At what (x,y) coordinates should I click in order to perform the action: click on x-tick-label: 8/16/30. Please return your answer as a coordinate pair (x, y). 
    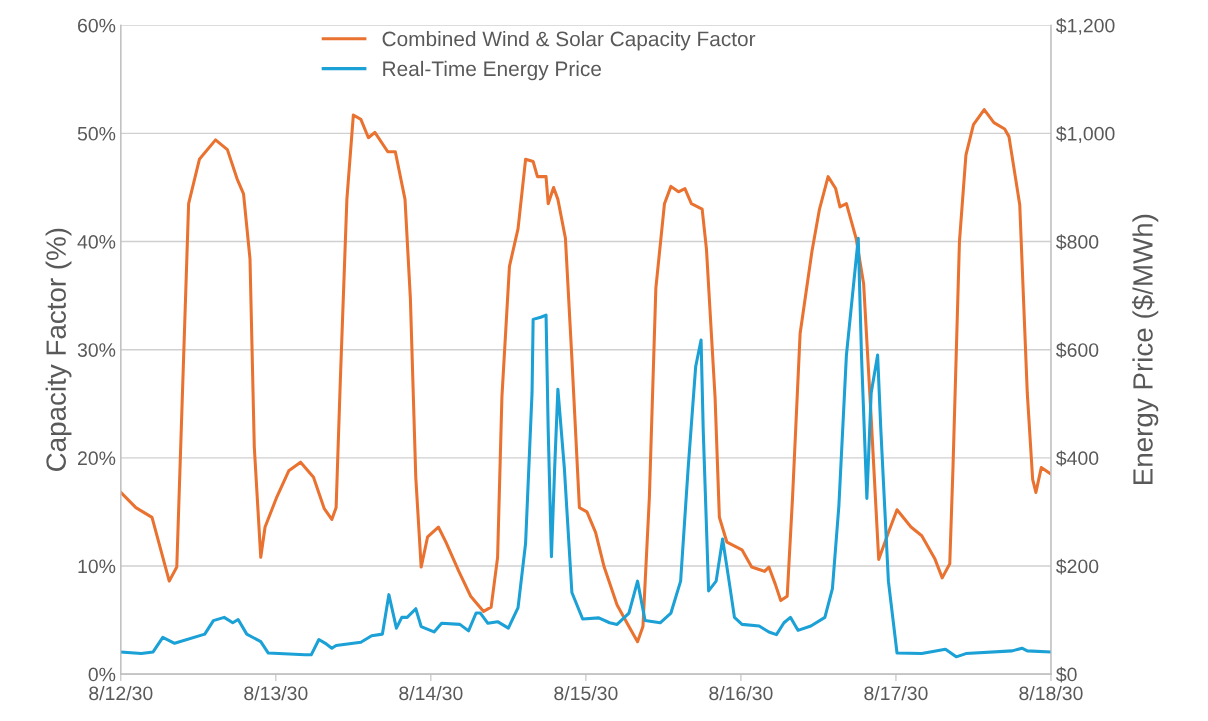
    Looking at the image, I should click on (741, 693).